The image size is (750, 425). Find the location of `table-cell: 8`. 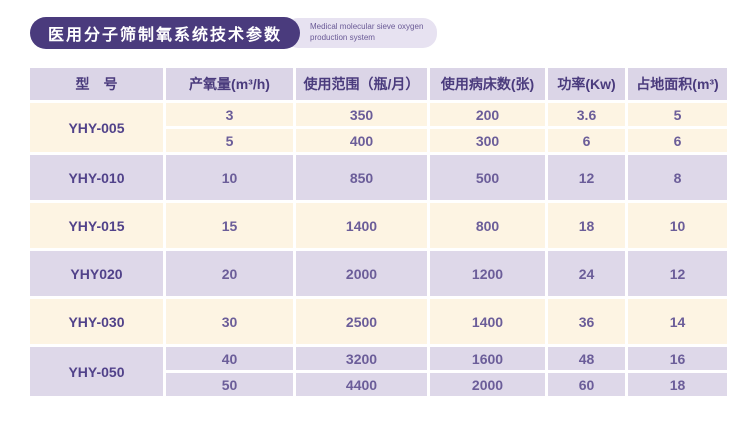

table-cell: 8 is located at coordinates (677, 177).